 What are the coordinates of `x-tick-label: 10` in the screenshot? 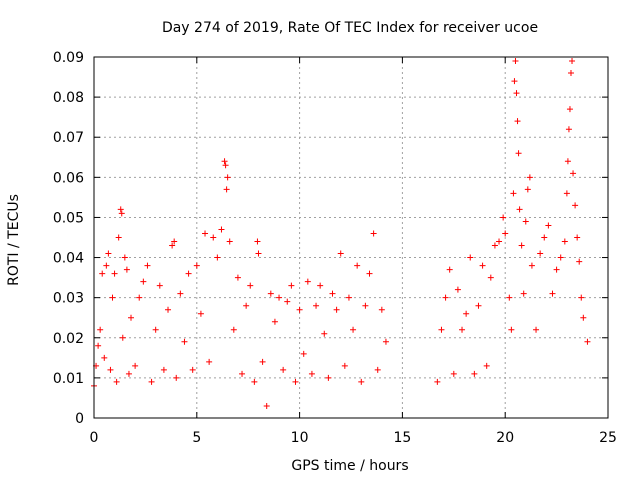 It's located at (300, 438).